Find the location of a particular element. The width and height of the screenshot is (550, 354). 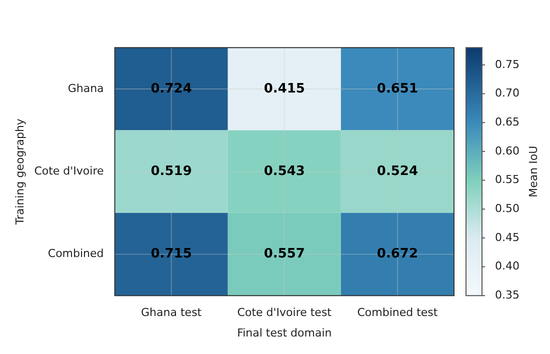

color-bar-label: 0.60 is located at coordinates (507, 151).